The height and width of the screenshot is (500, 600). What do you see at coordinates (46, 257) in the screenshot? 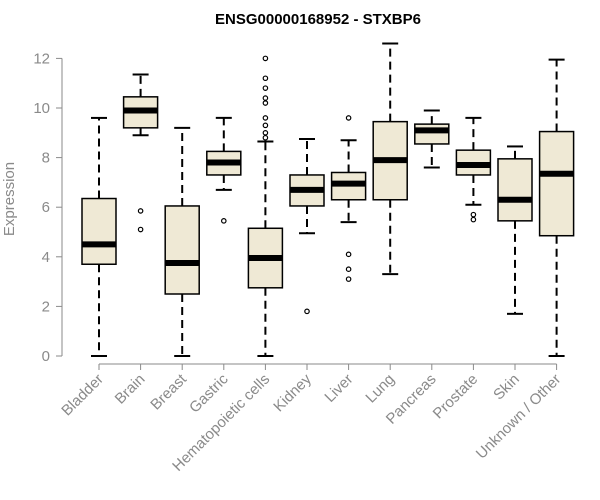
I see `y-tick-label: 4` at bounding box center [46, 257].